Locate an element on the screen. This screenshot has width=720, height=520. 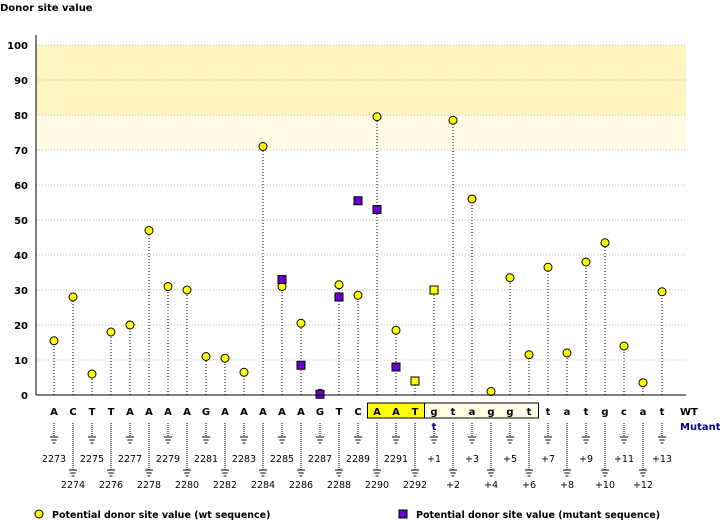
position-label: 2286 is located at coordinates (301, 485).